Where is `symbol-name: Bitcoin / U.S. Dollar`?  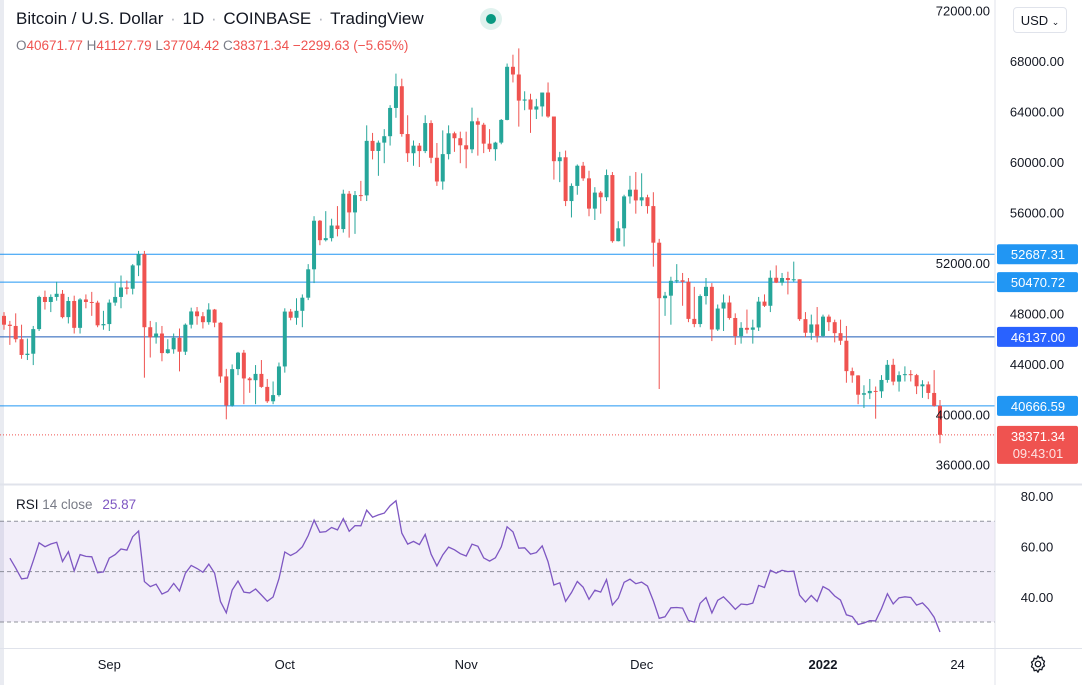
symbol-name: Bitcoin / U.S. Dollar is located at coordinates (90, 18).